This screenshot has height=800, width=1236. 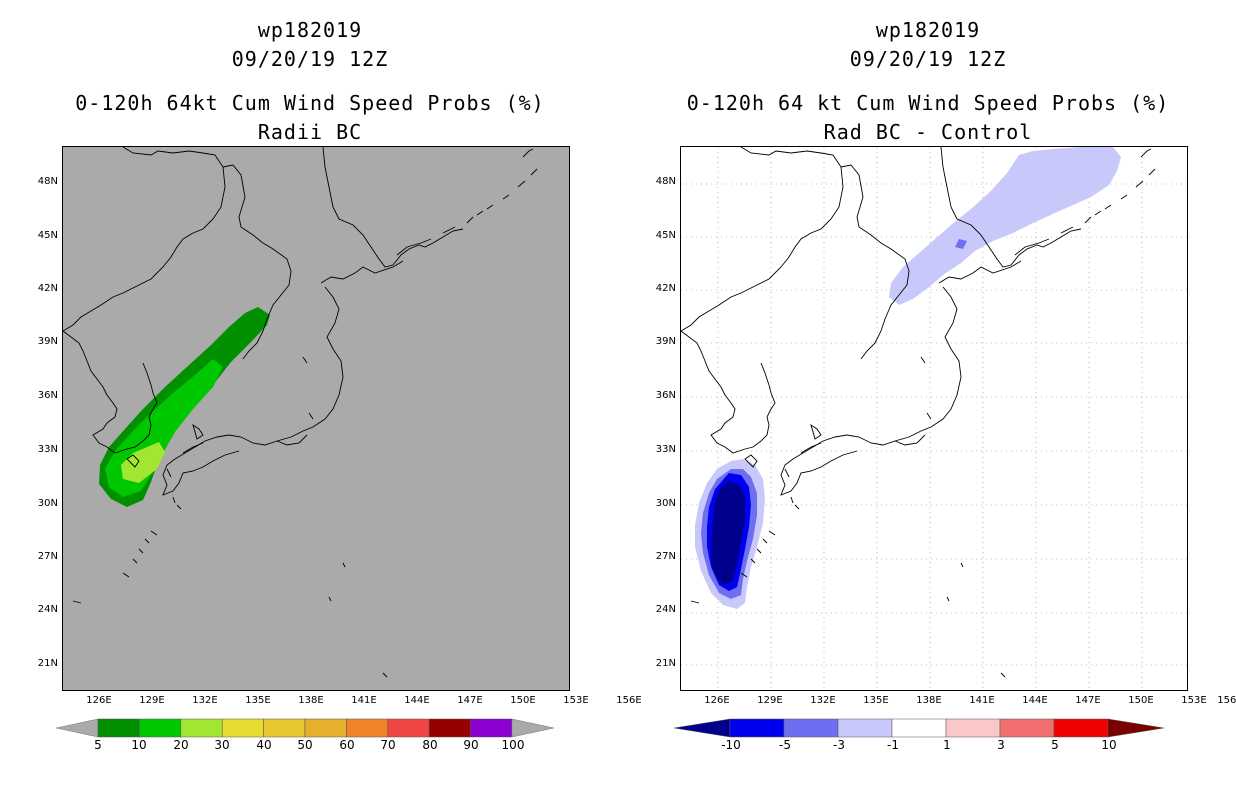 I want to click on left-colorbar, so click(x=305, y=728).